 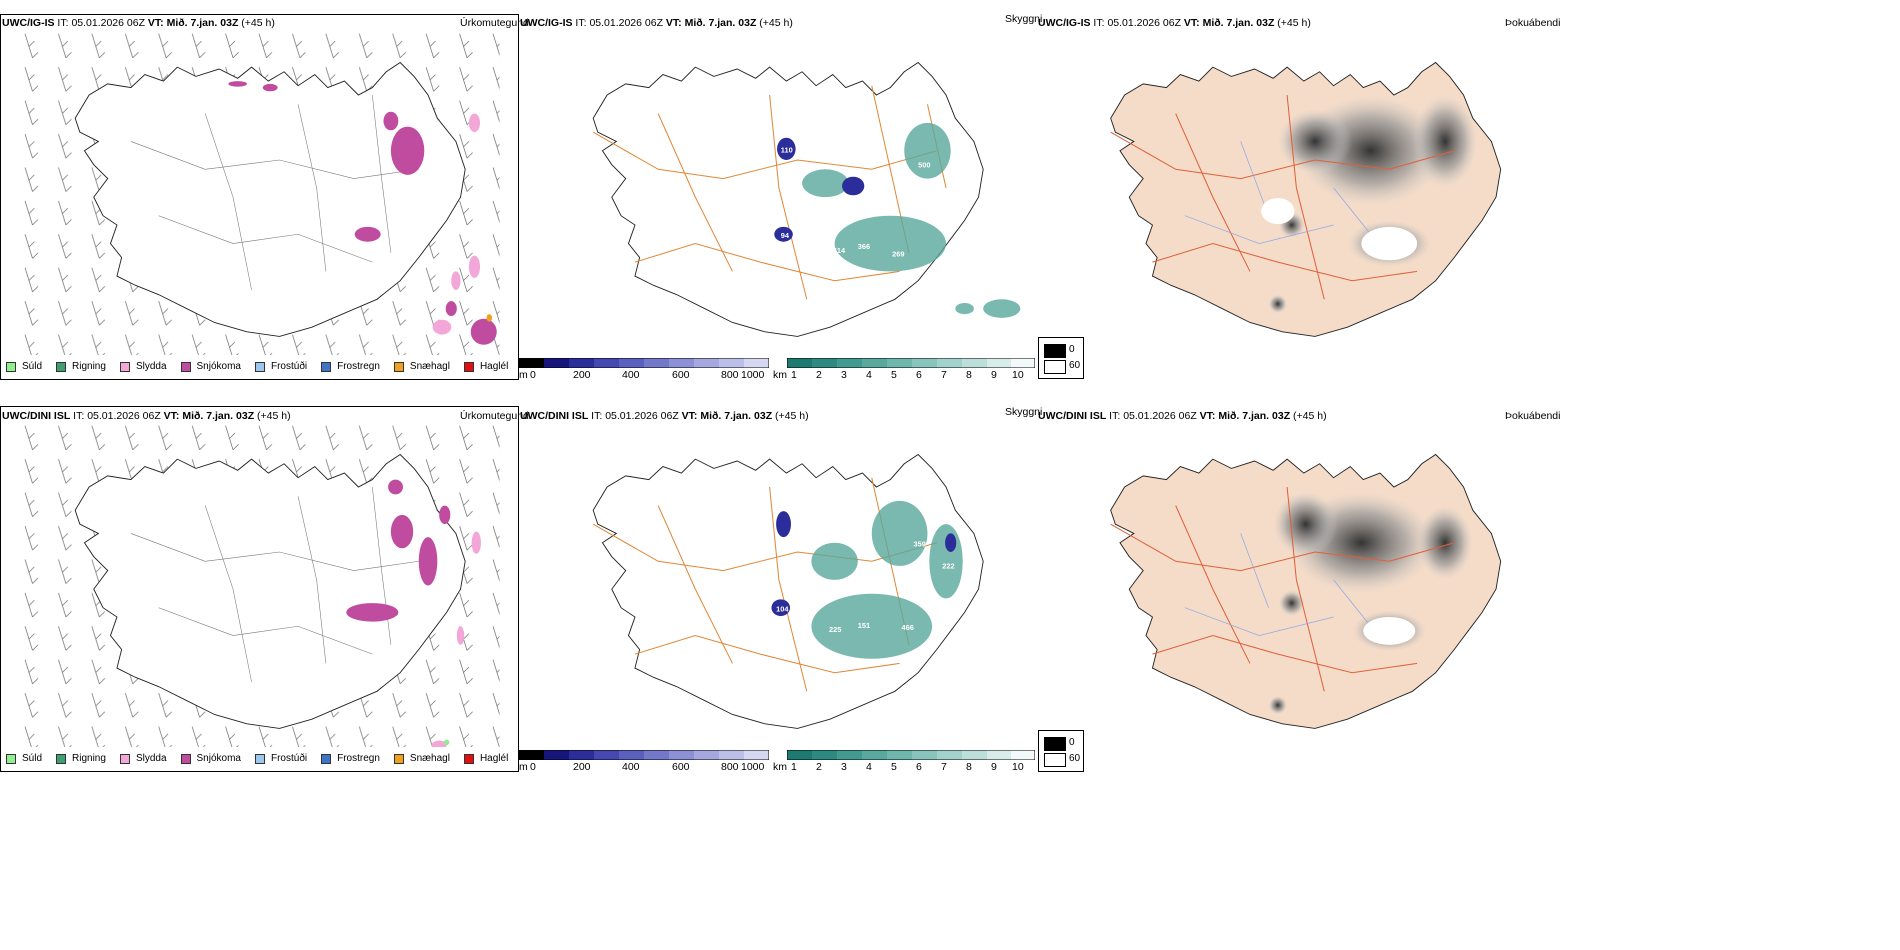 What do you see at coordinates (645, 376) in the screenshot?
I see `cloudbase-scale-top: m 0 200 400 600 800 1000` at bounding box center [645, 376].